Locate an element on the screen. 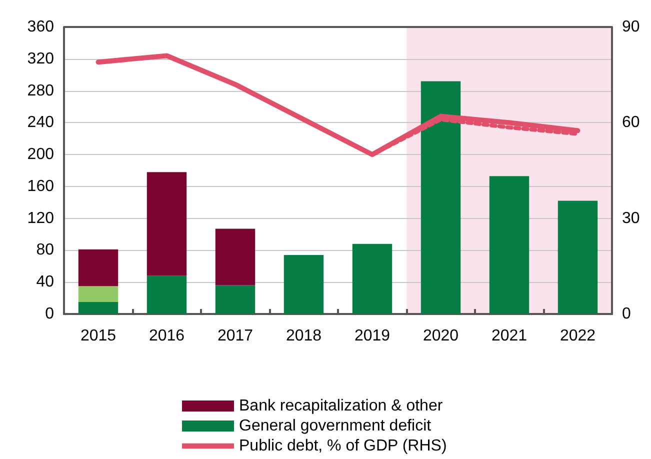 Image resolution: width=651 pixels, height=459 pixels. x-tick-label: 2018 is located at coordinates (304, 336).